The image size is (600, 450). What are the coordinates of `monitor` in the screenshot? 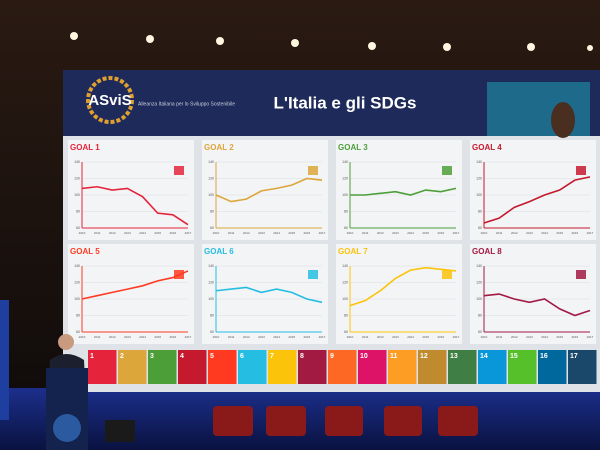 It's located at (120, 431).